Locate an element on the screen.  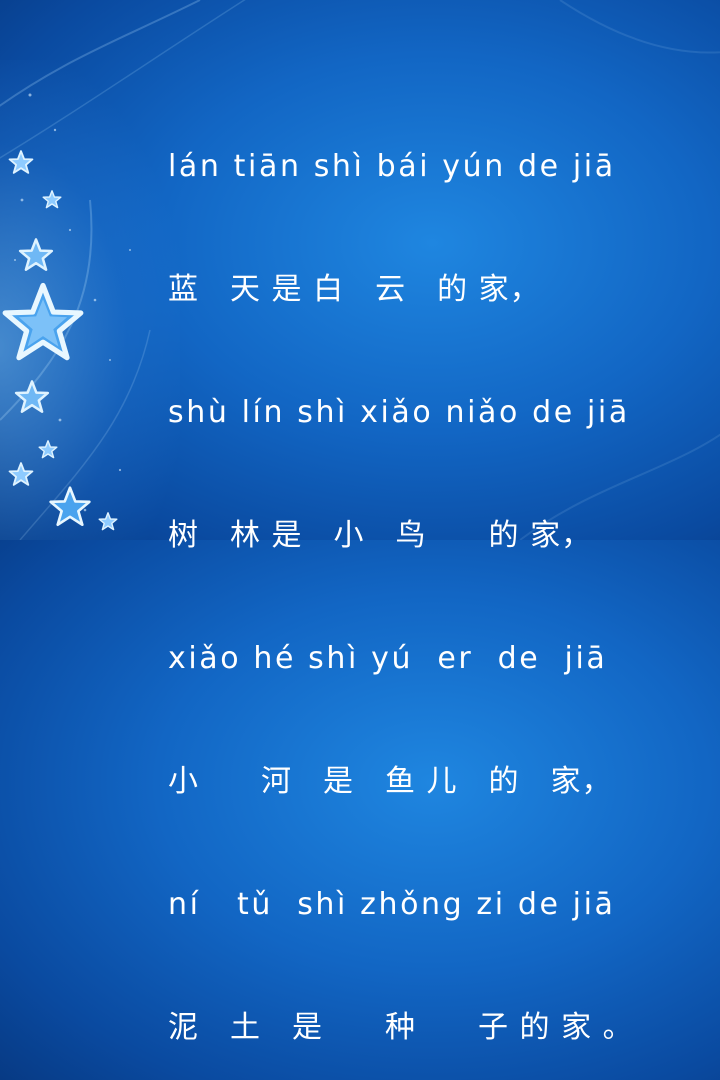
hanzi-line-3: 小 河 是 鱼 儿 的 家， is located at coordinates (390, 781).